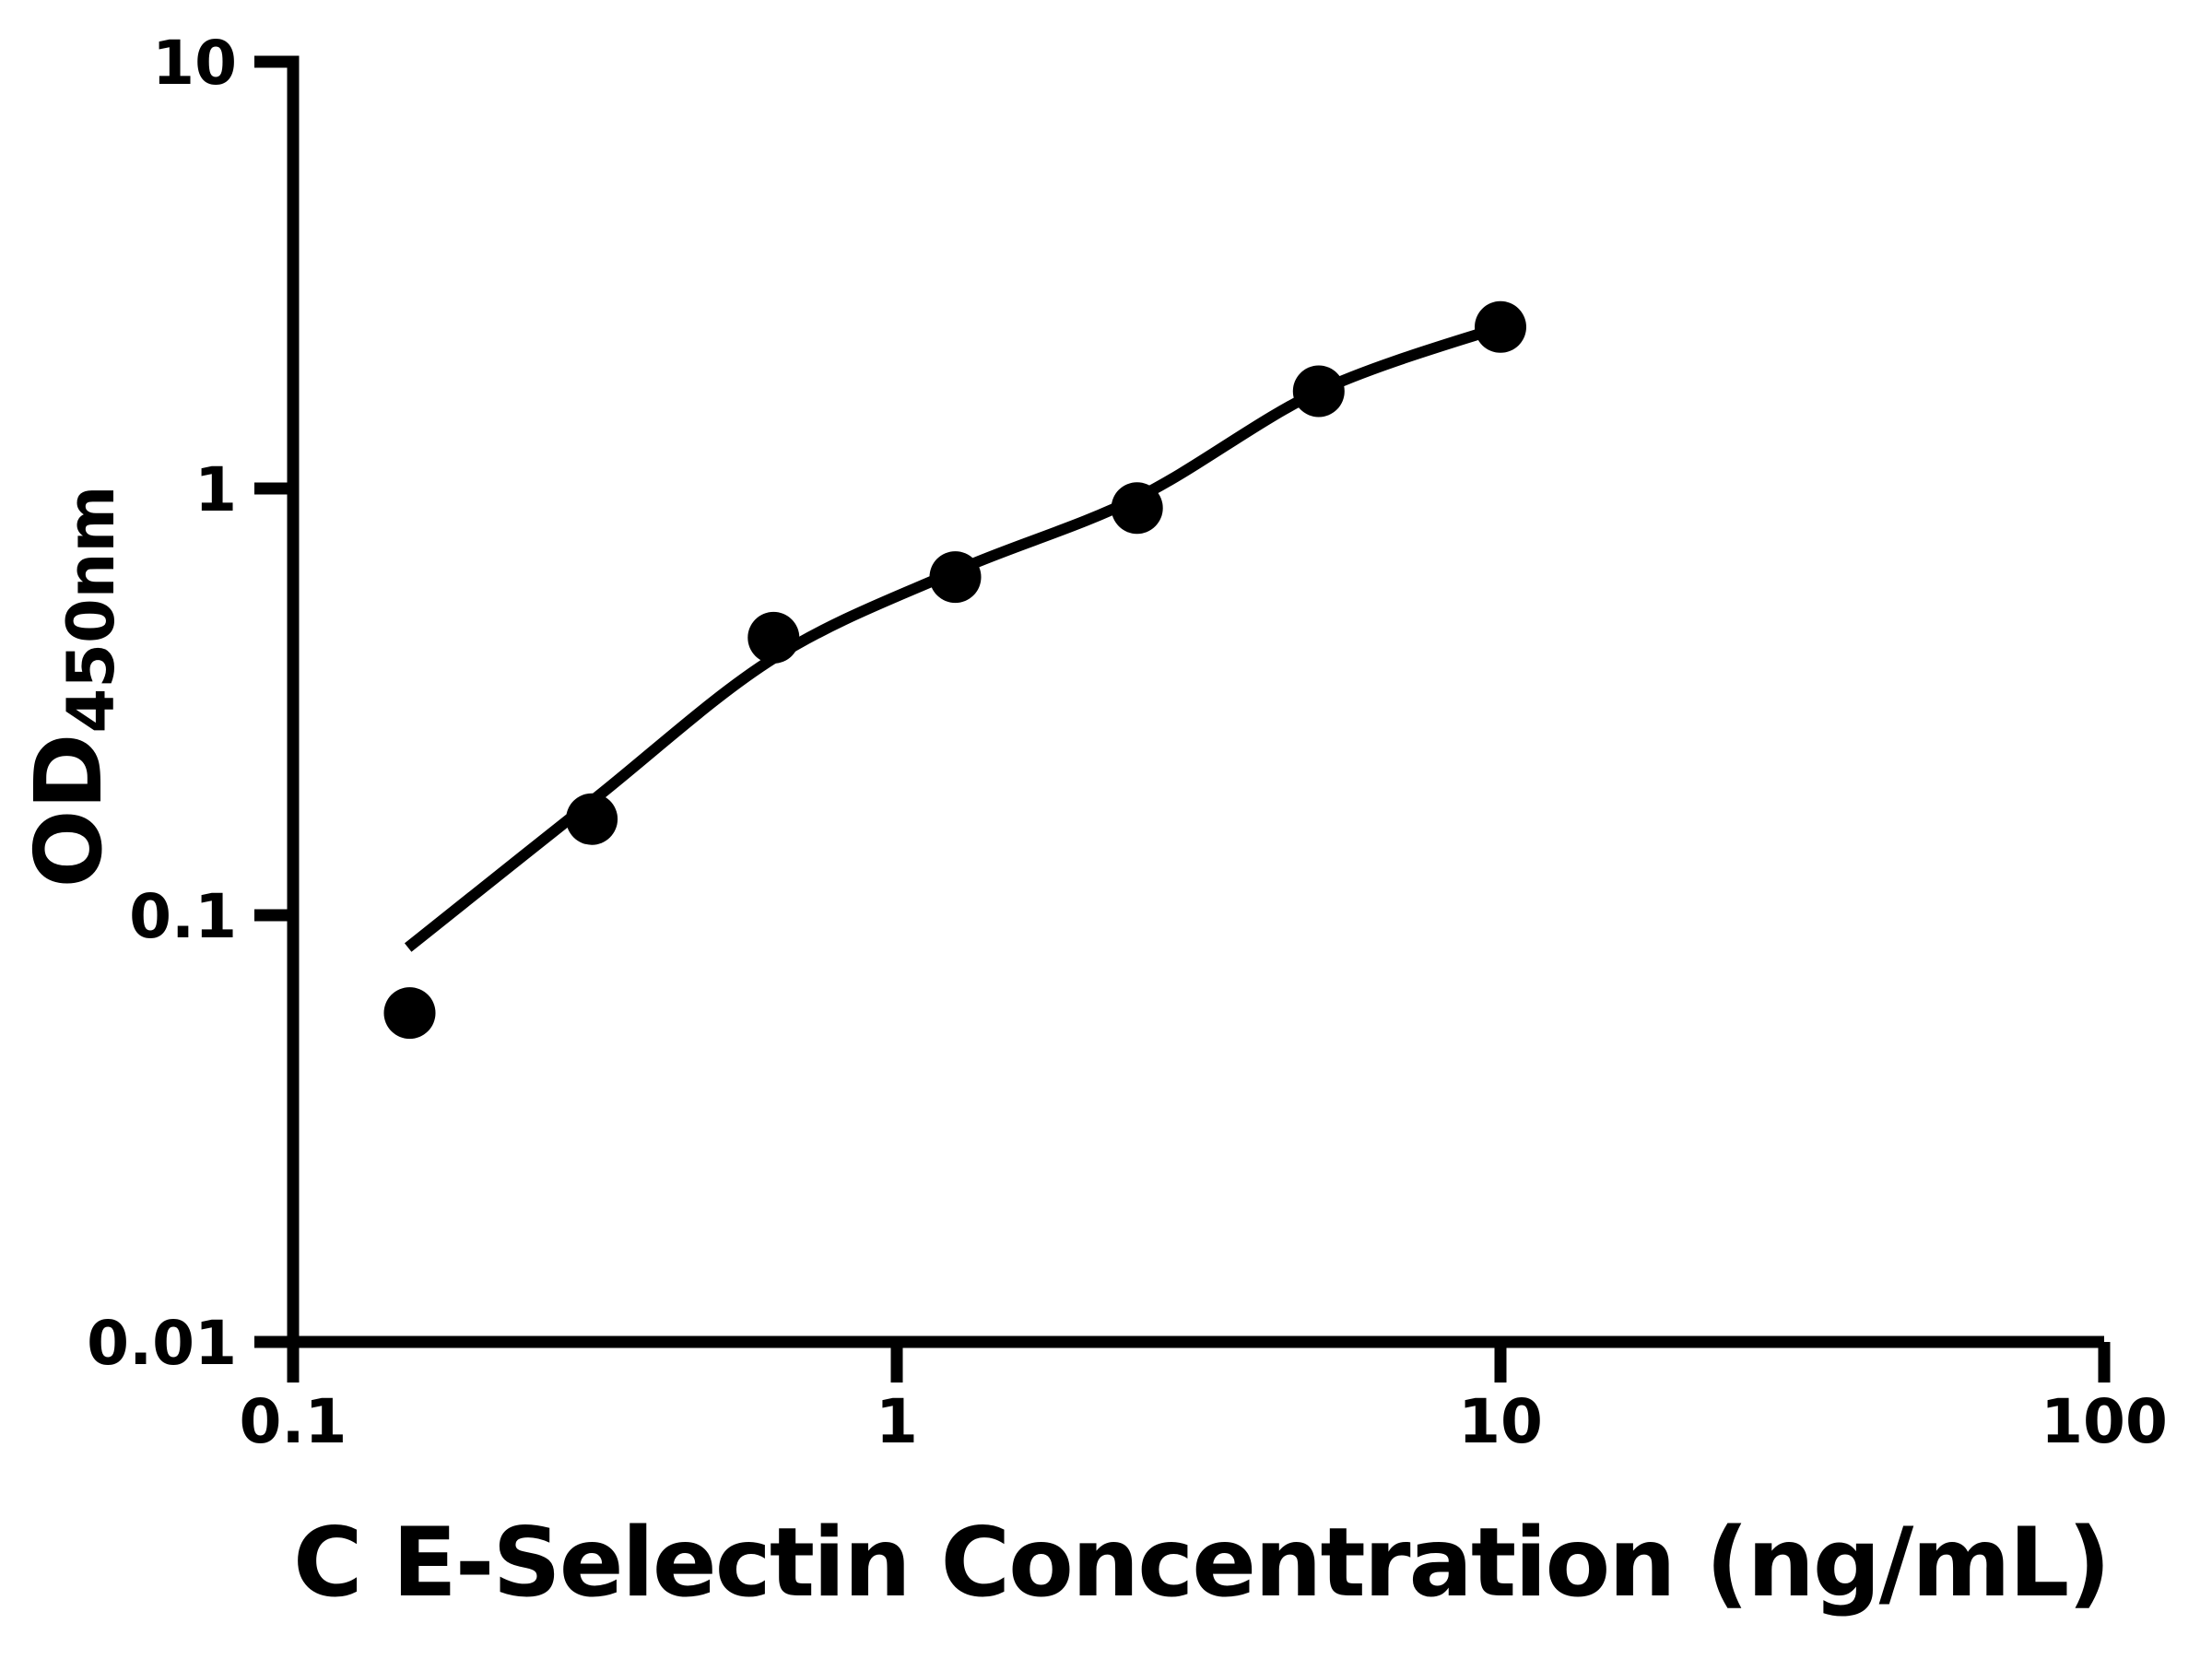 The height and width of the screenshot is (1659, 2212). Describe the element at coordinates (215, 489) in the screenshot. I see `y-tick-label: 1` at that location.